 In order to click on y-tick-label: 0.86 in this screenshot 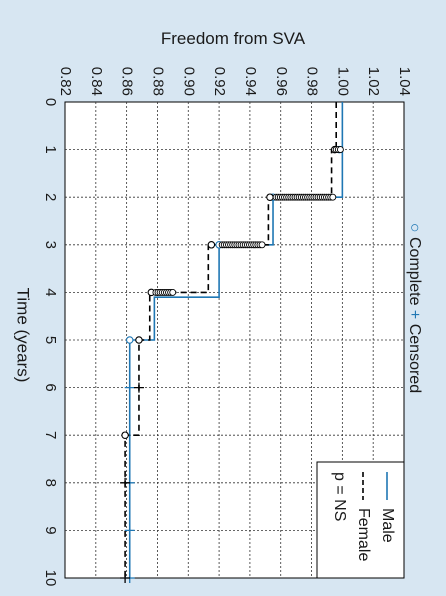, I will do `click(127, 81)`.